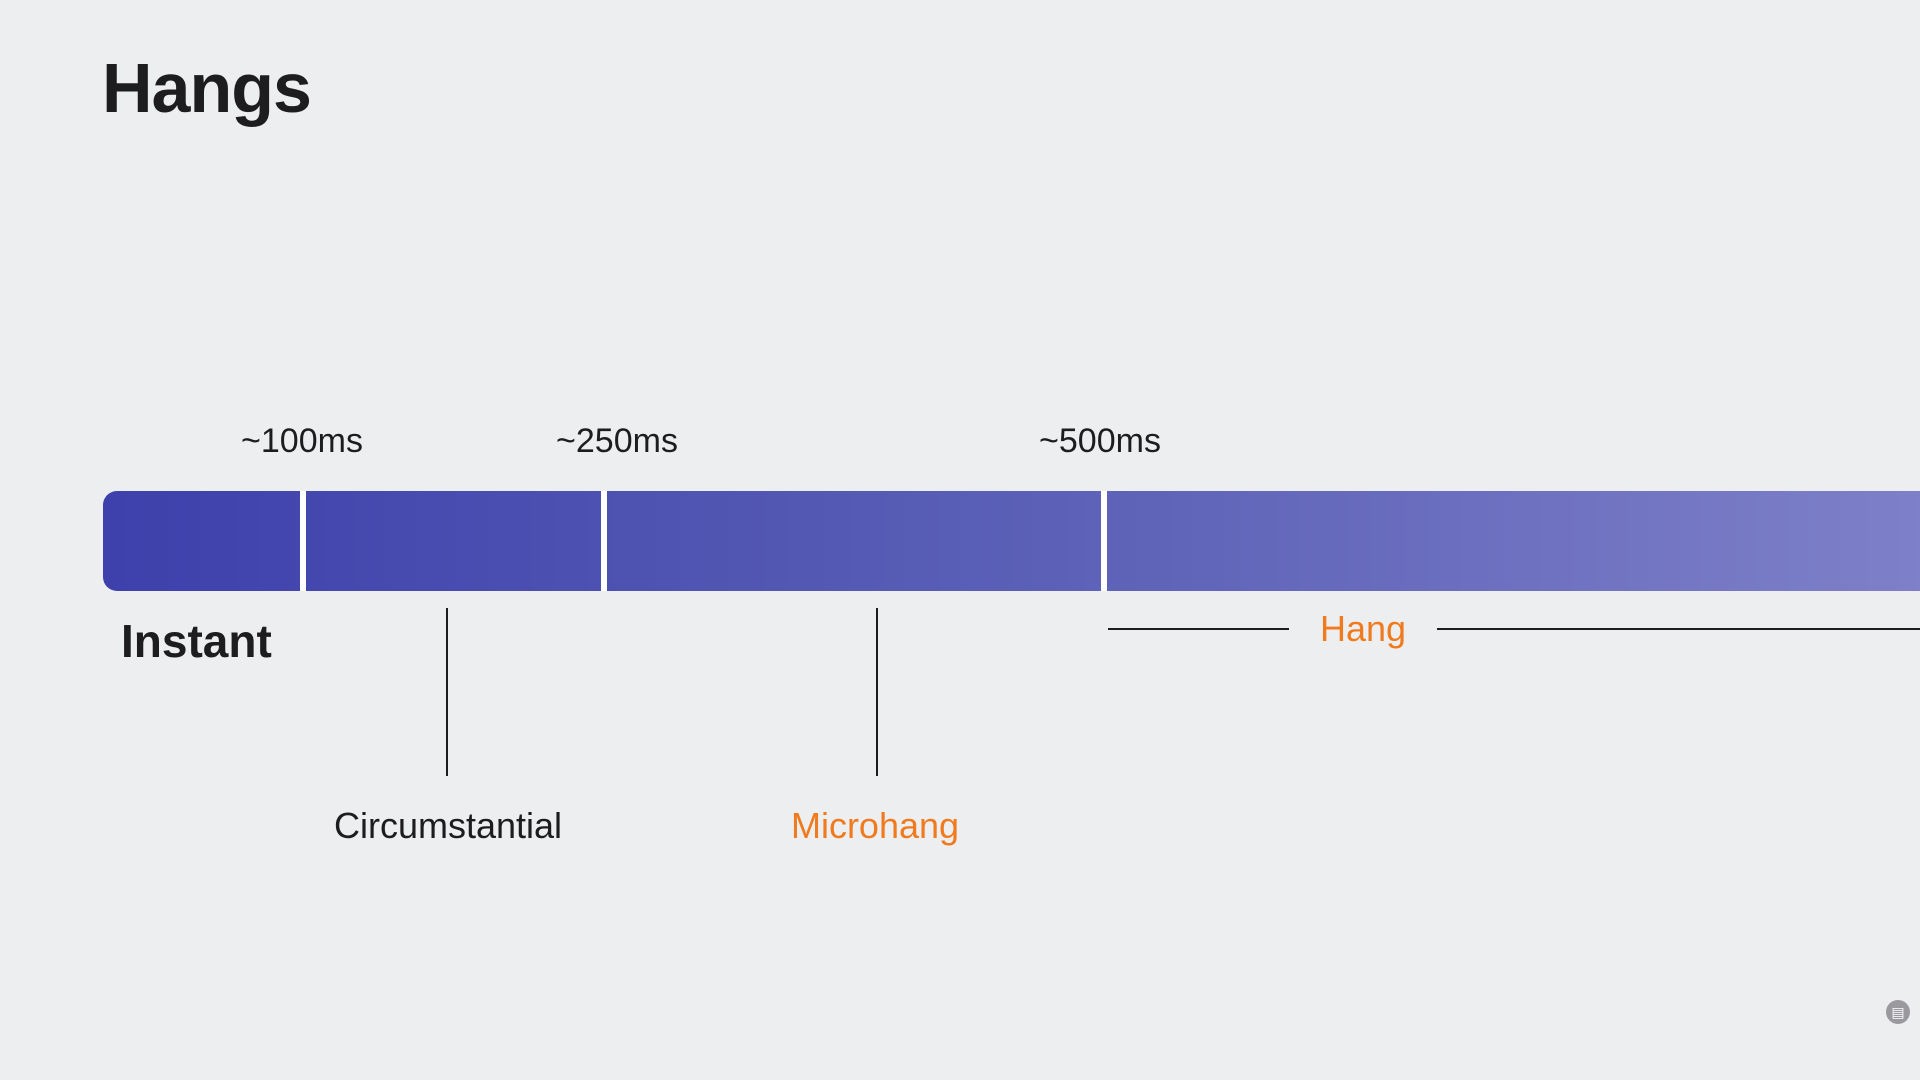  What do you see at coordinates (1898, 1012) in the screenshot?
I see `caption-icon: ▤` at bounding box center [1898, 1012].